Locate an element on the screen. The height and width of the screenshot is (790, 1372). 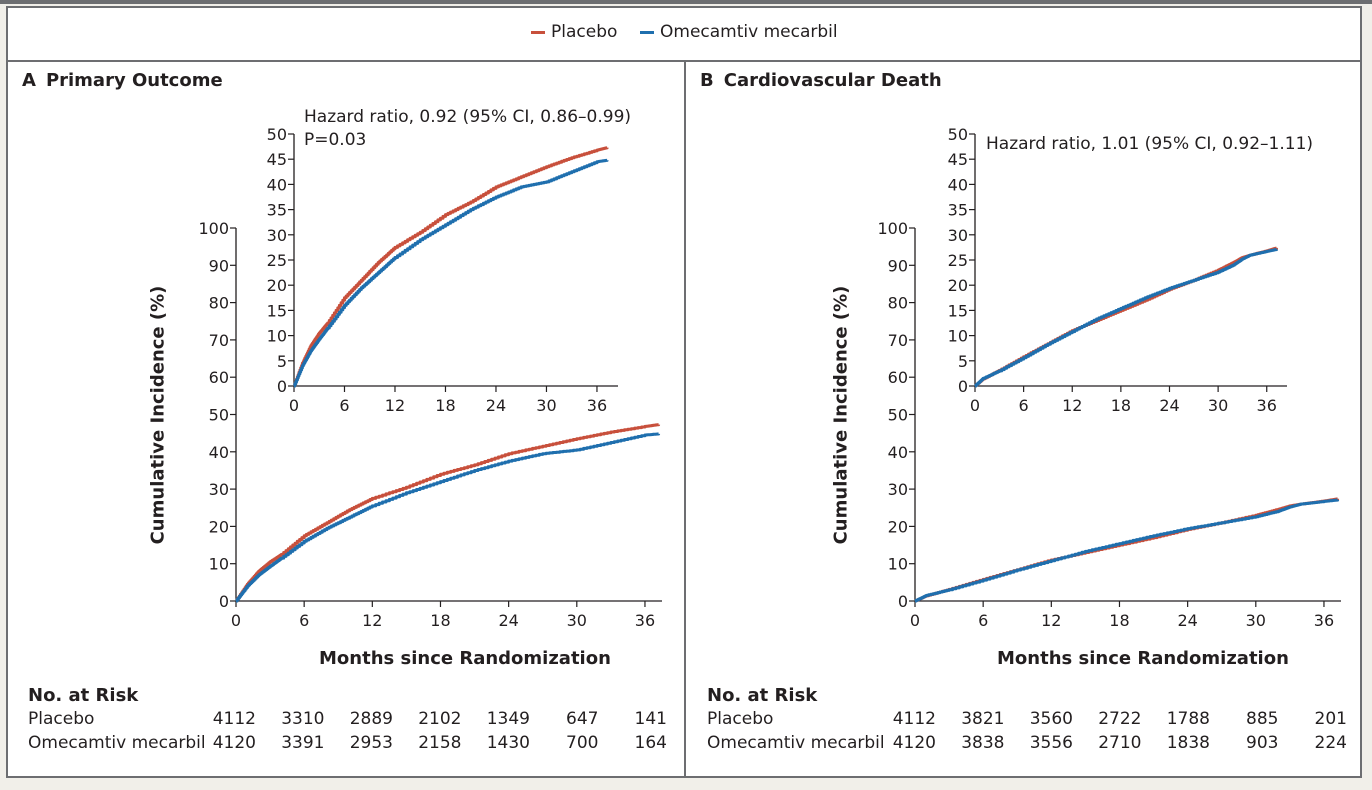
panel-b-risk-label-omecamtiv: Omecamtiv mecarbil is located at coordinates (796, 743).